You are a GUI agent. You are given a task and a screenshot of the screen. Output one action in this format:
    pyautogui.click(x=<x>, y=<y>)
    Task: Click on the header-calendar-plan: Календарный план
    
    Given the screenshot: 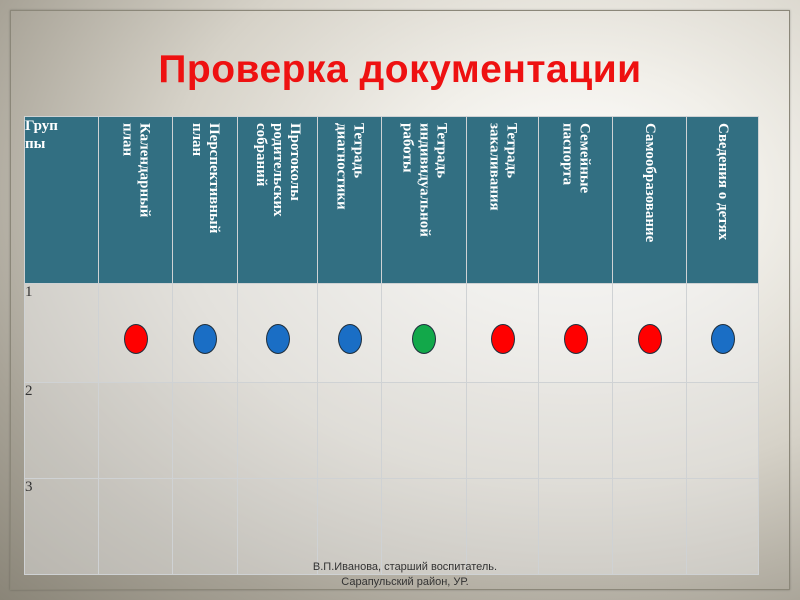 What is the action you would take?
    pyautogui.click(x=135, y=200)
    